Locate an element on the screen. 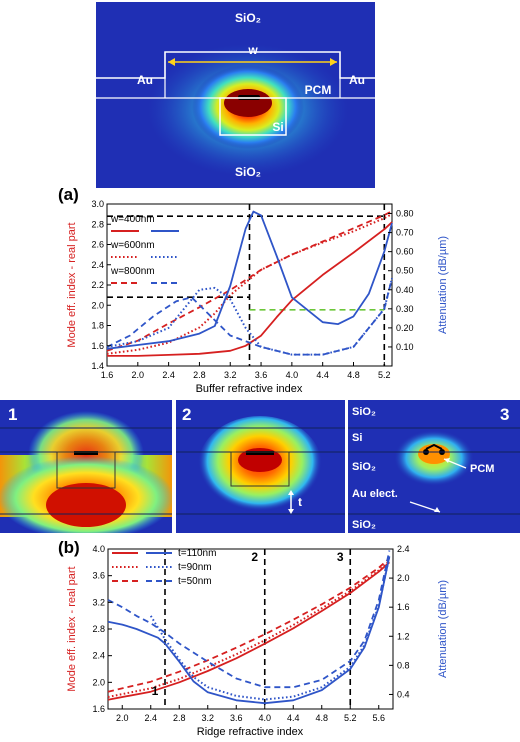 The image size is (520, 742). field-panel-3: SiO₂ 3 Si SiO₂ PCM Au elect. SiO₂ is located at coordinates (434, 466).